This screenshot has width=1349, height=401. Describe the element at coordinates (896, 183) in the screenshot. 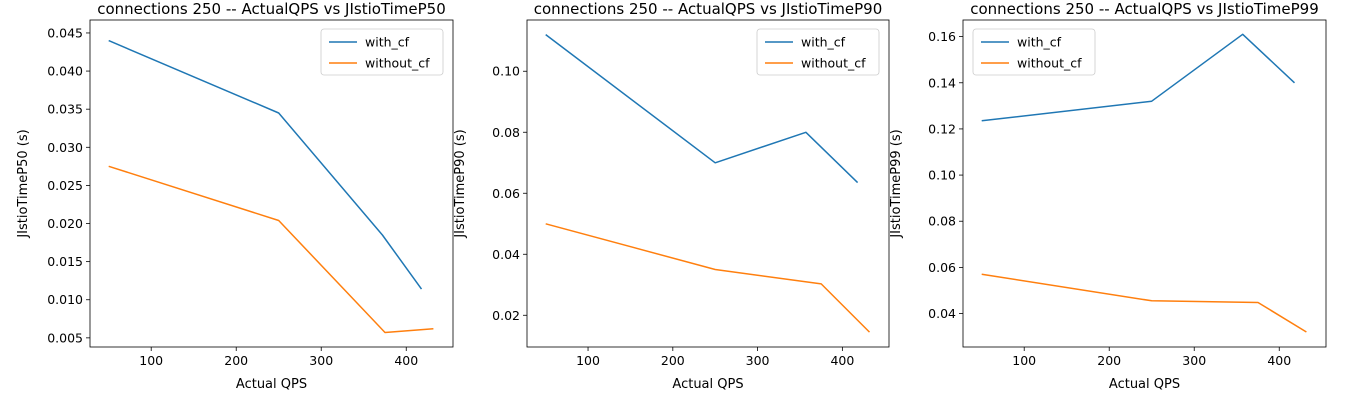

I see `y-axis-label: JIstioTimeP99 (s)` at that location.